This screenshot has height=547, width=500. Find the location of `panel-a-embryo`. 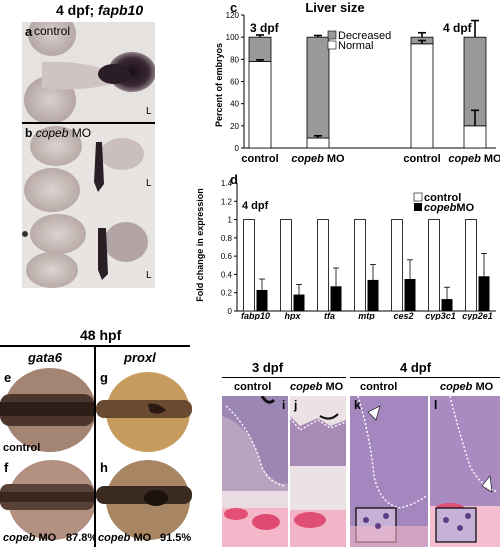

panel-a-embryo is located at coordinates (89, 72).